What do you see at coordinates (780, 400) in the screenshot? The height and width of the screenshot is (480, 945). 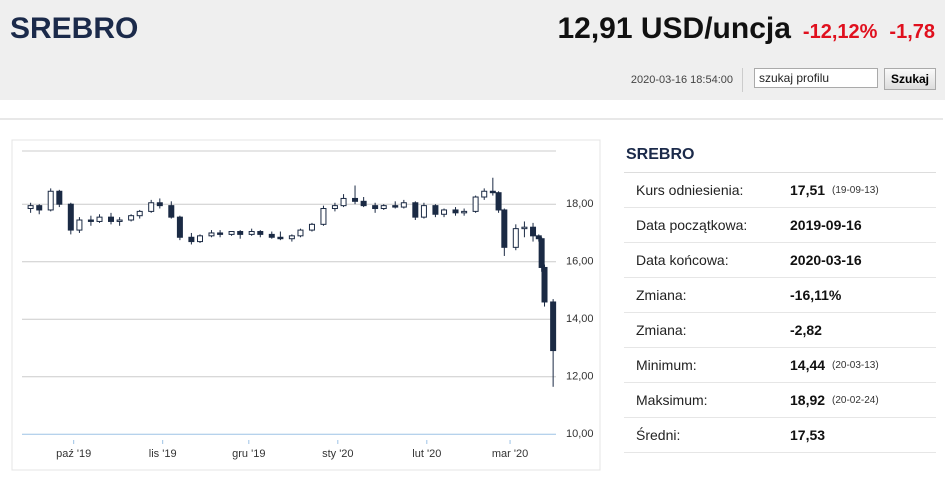 I see `stats-row: Maksimum: 18,92 (20-02-24)` at bounding box center [780, 400].